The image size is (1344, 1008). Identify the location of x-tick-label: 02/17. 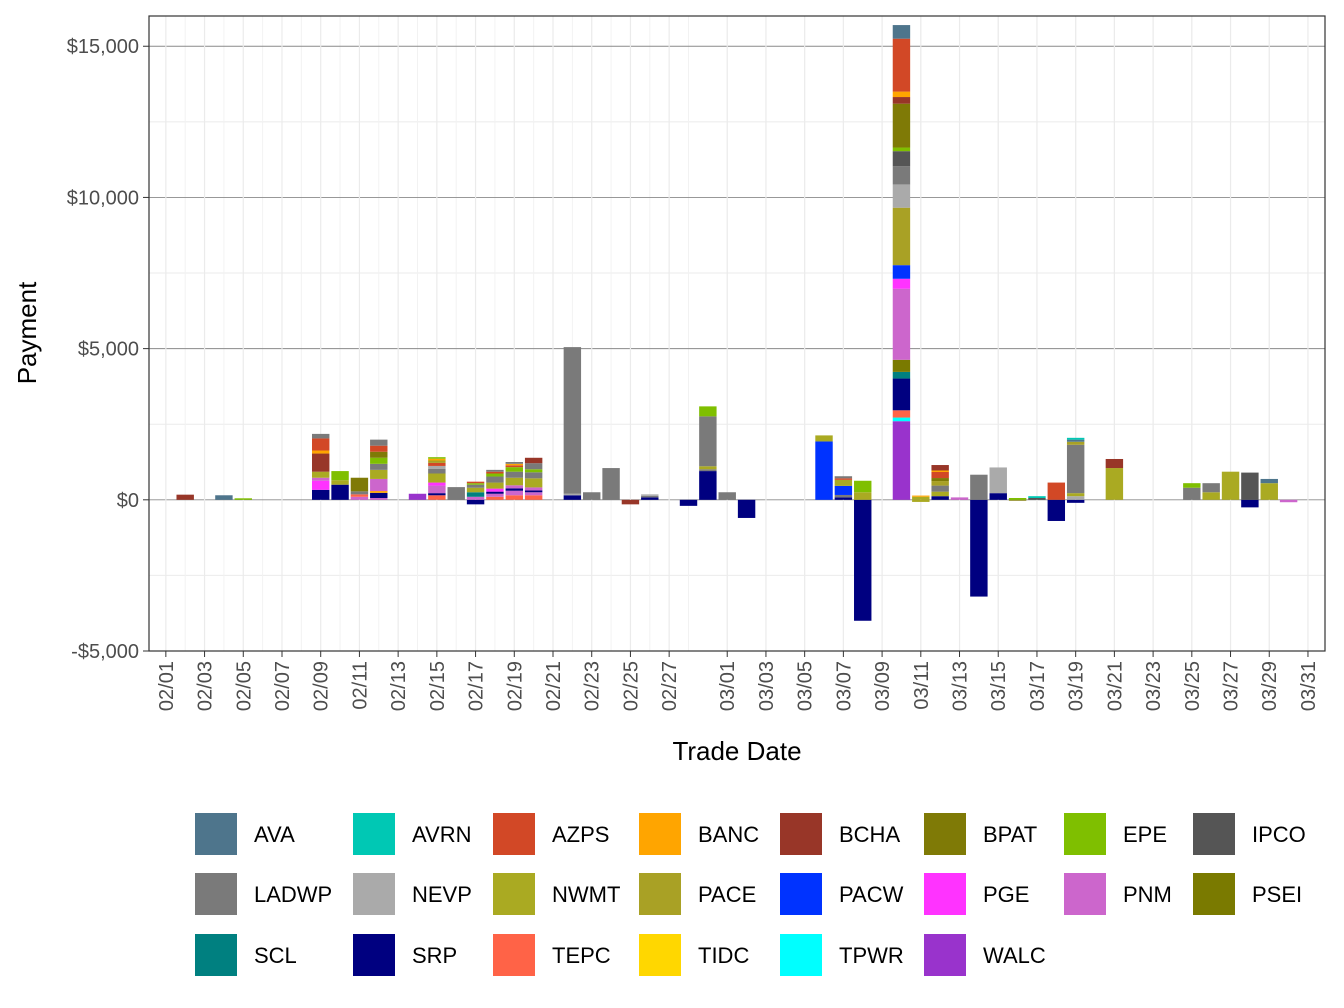
(477, 686).